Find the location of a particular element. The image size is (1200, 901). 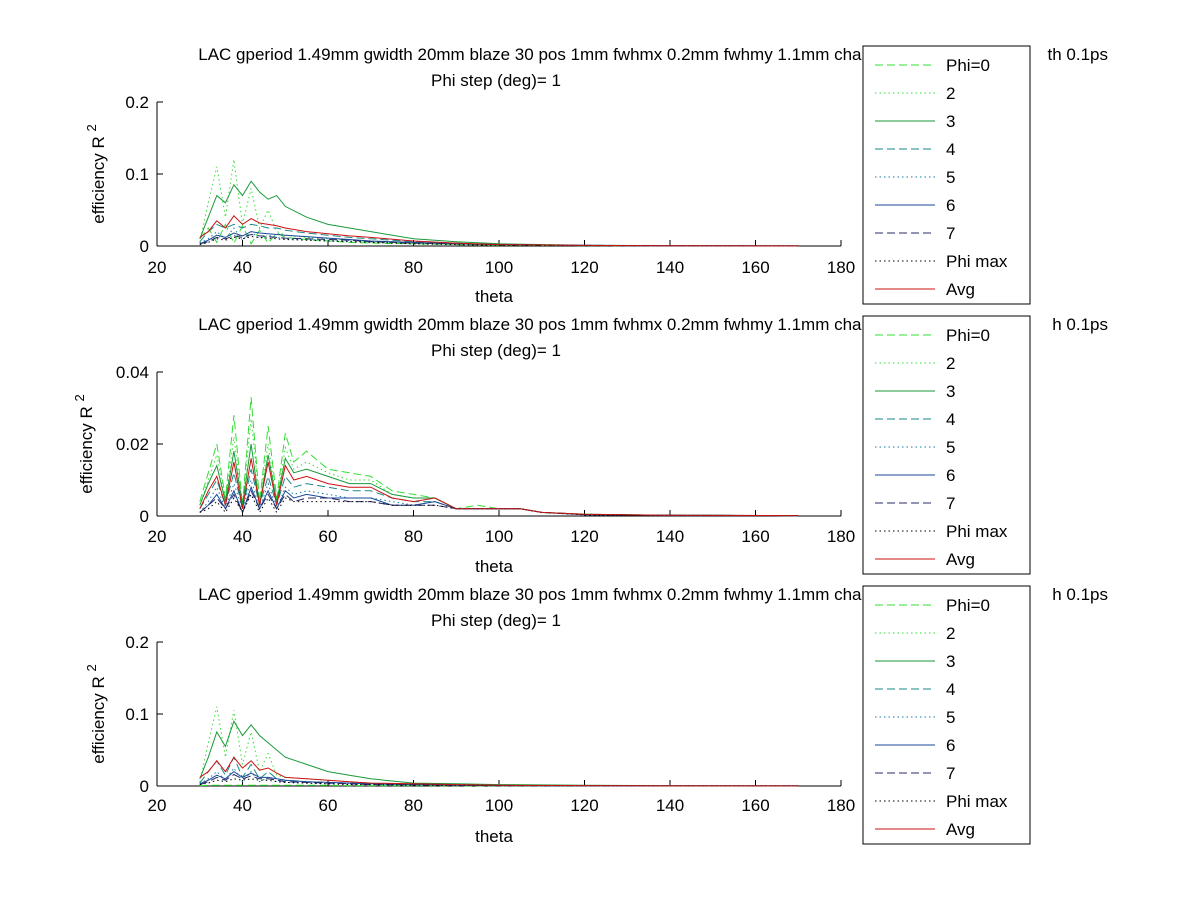

y-tick-label: 0.02 is located at coordinates (132, 444).